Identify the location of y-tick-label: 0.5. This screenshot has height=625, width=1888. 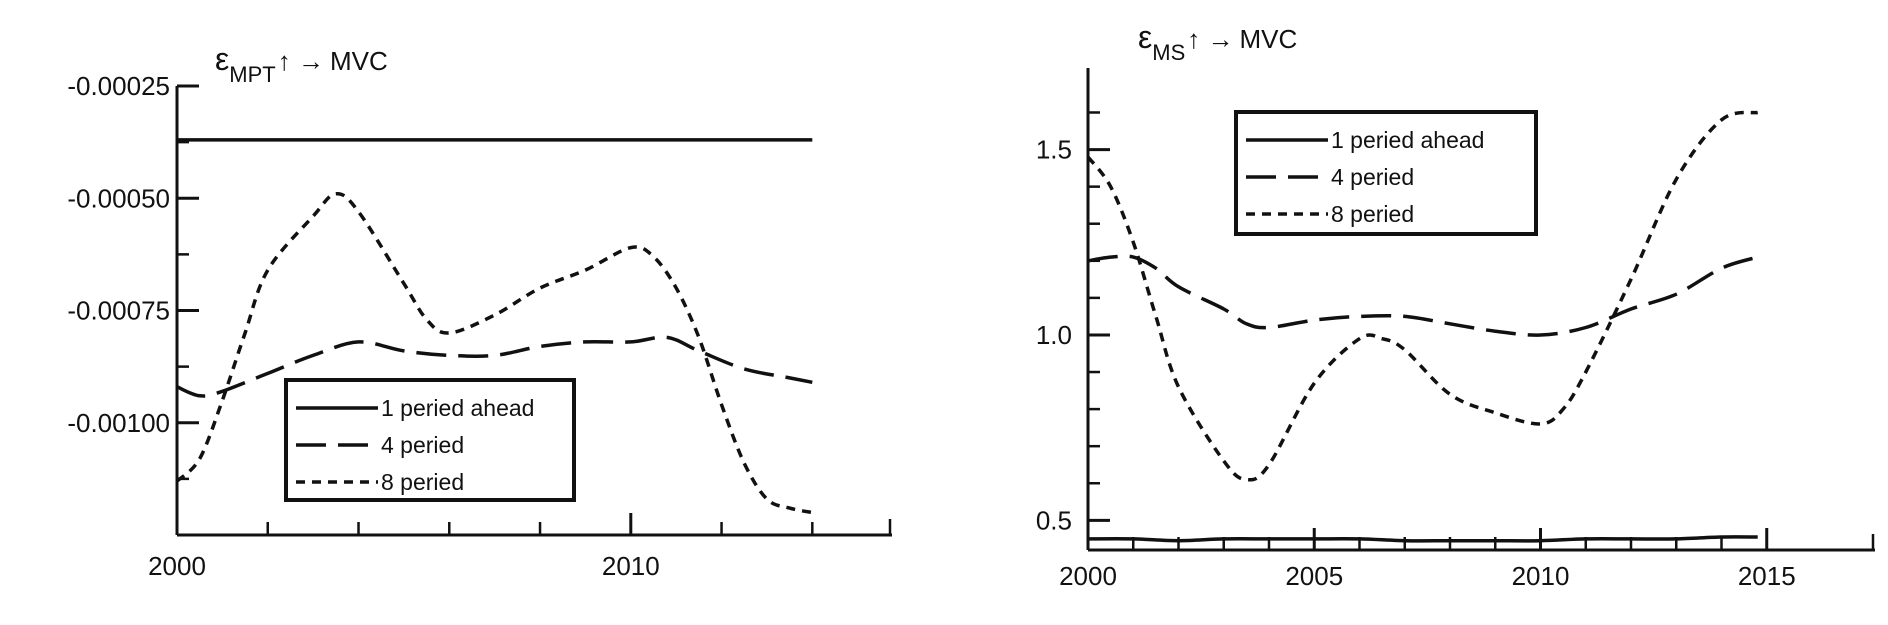
(1054, 520).